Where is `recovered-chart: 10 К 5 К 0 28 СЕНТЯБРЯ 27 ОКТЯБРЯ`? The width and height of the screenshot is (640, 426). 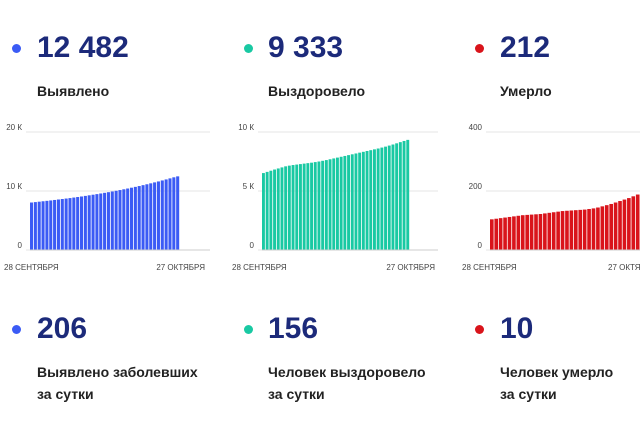
recovered-chart: 10 К 5 К 0 28 СЕНТЯБРЯ 27 ОКТЯБРЯ is located at coordinates (335, 197).